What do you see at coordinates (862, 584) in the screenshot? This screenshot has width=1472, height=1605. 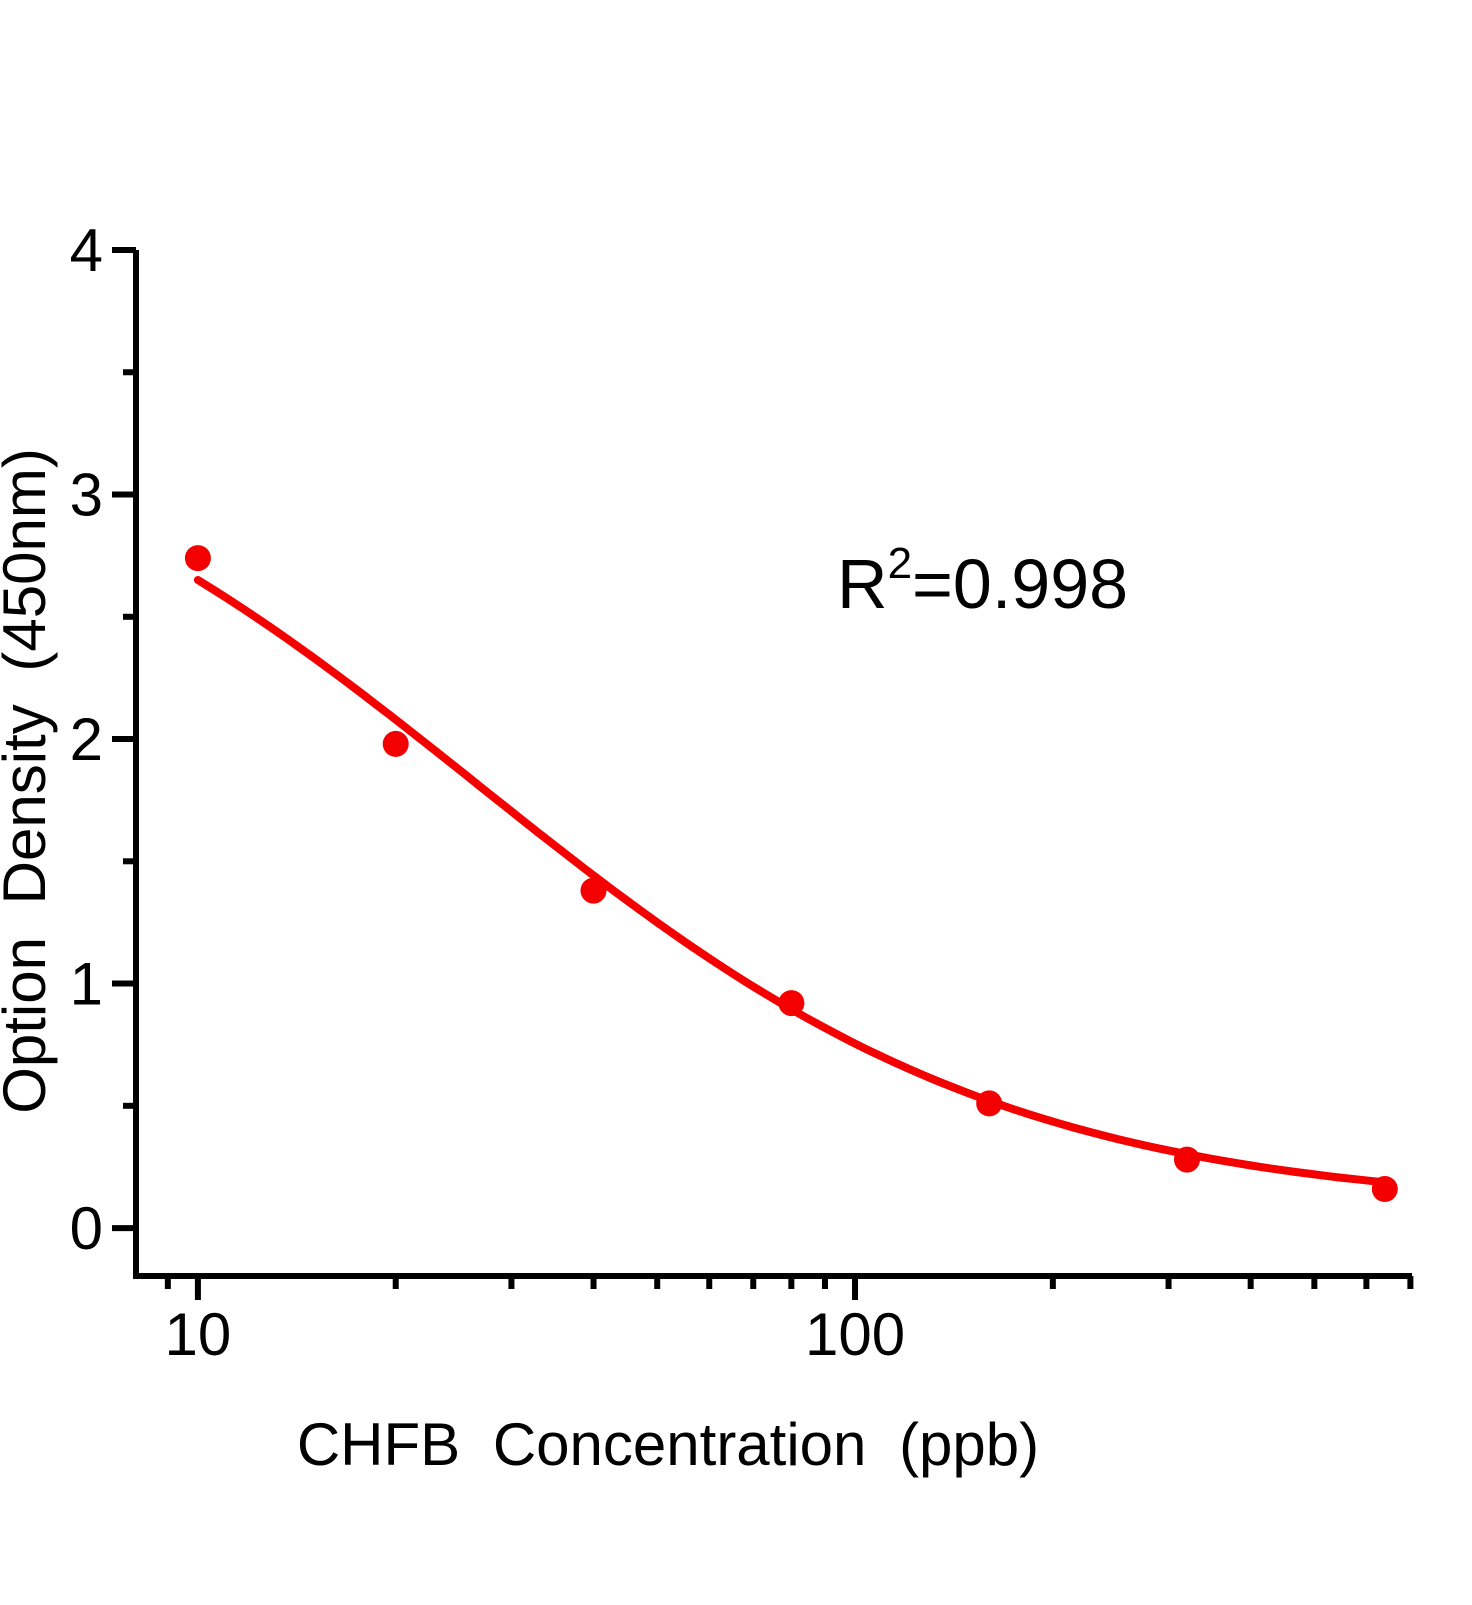 I see `annotation-base: R` at bounding box center [862, 584].